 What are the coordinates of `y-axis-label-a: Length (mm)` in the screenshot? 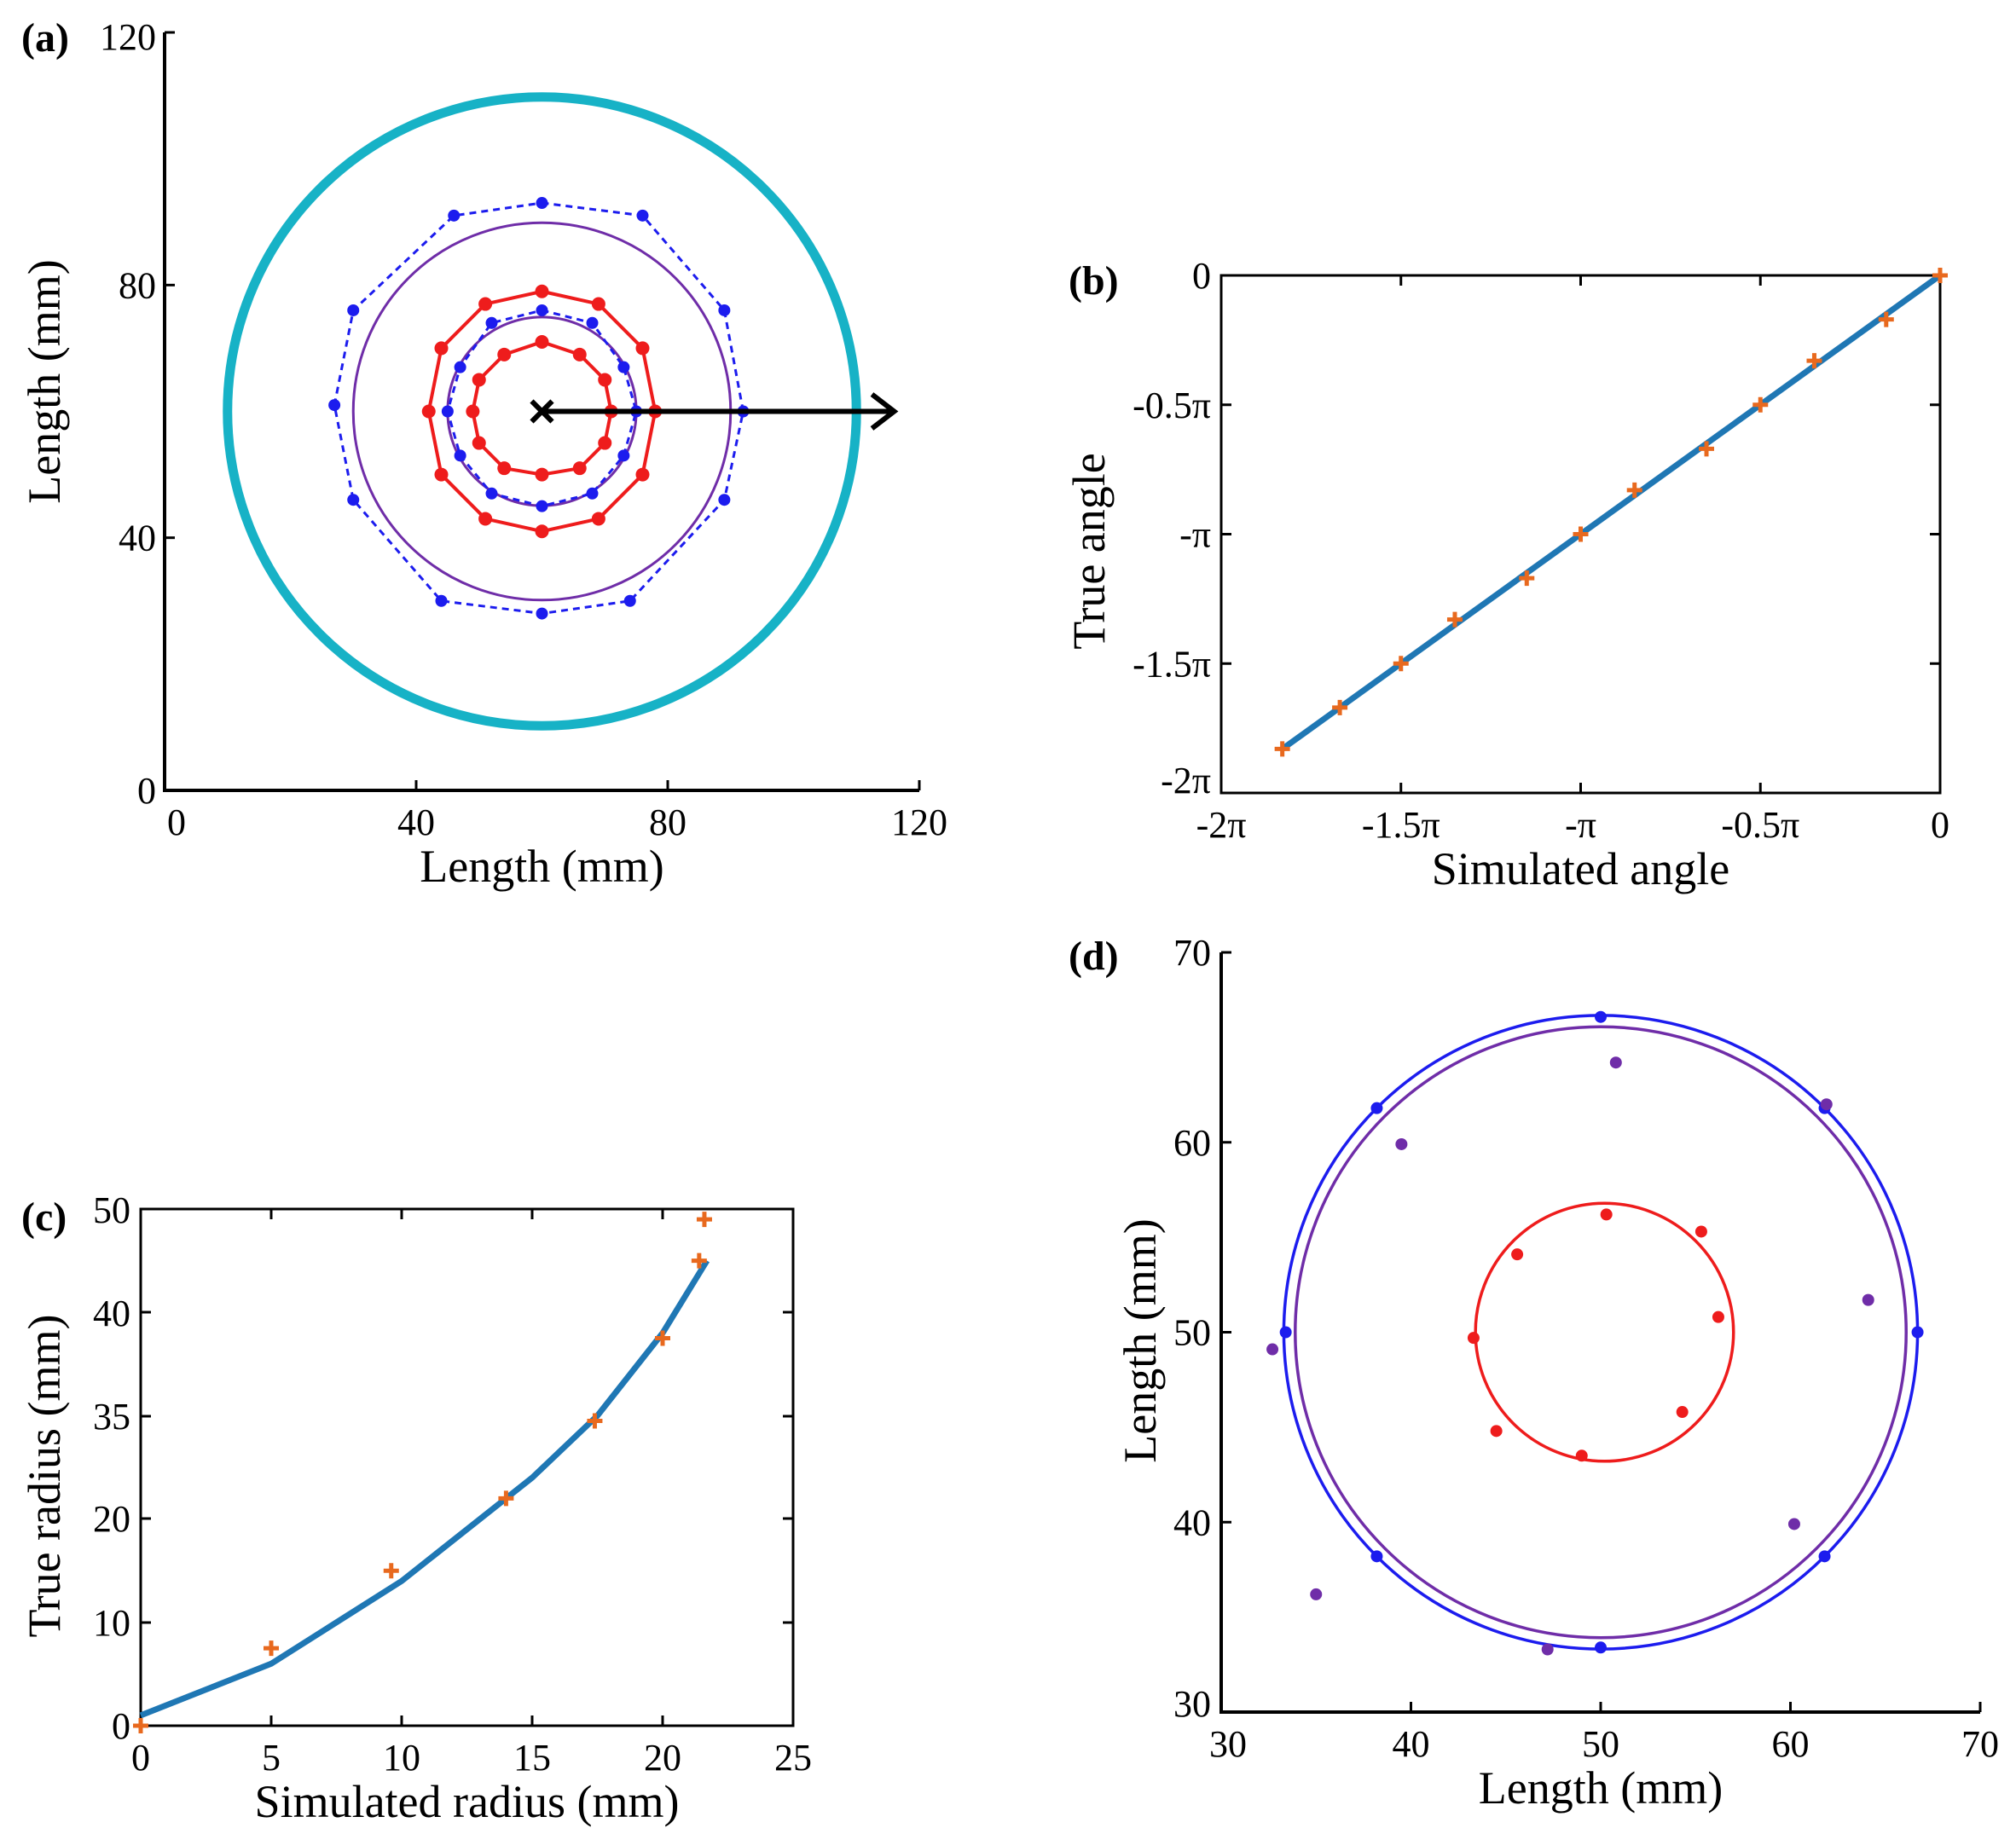 It's located at (44, 381).